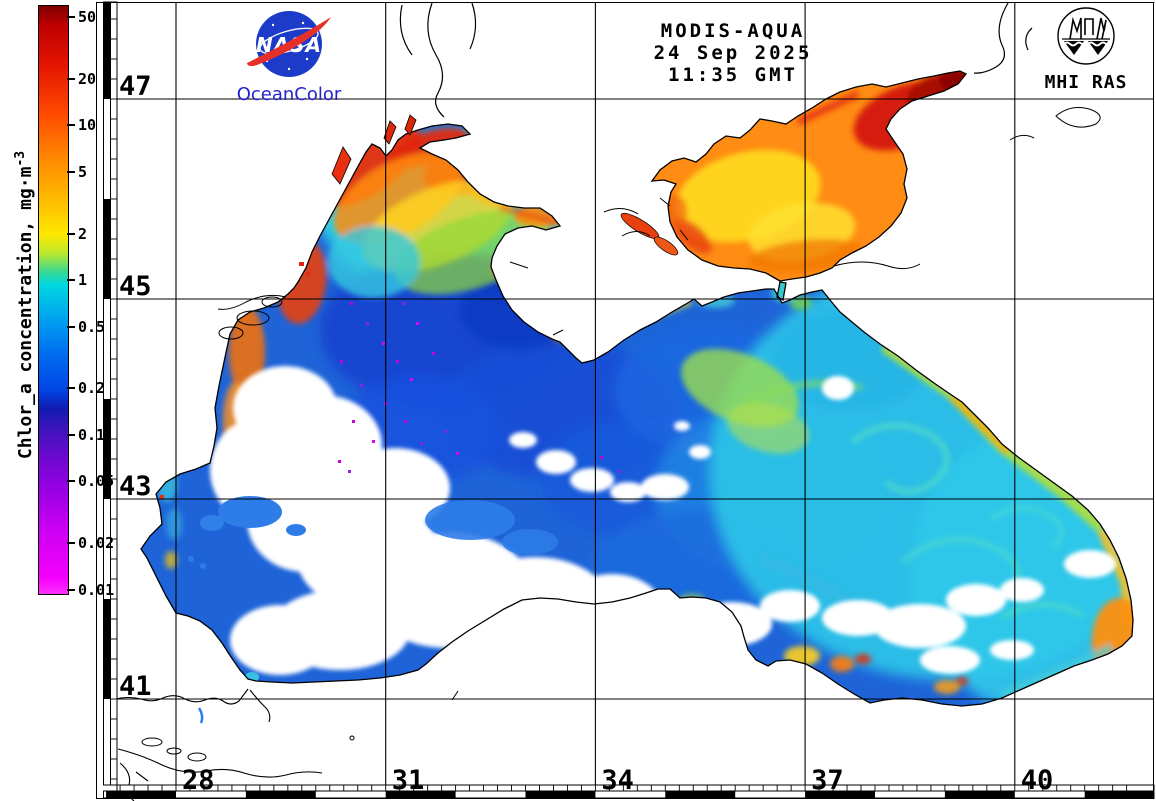  Describe the element at coordinates (96, 542) in the screenshot. I see `colorbar-tick-label-0.02: 0.02` at that location.